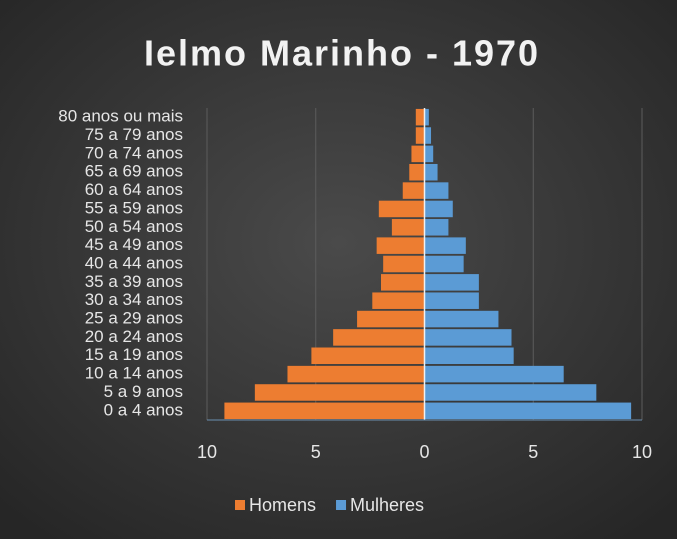 The height and width of the screenshot is (539, 677). I want to click on y-tick-label: 50 a 54 anos, so click(134, 226).